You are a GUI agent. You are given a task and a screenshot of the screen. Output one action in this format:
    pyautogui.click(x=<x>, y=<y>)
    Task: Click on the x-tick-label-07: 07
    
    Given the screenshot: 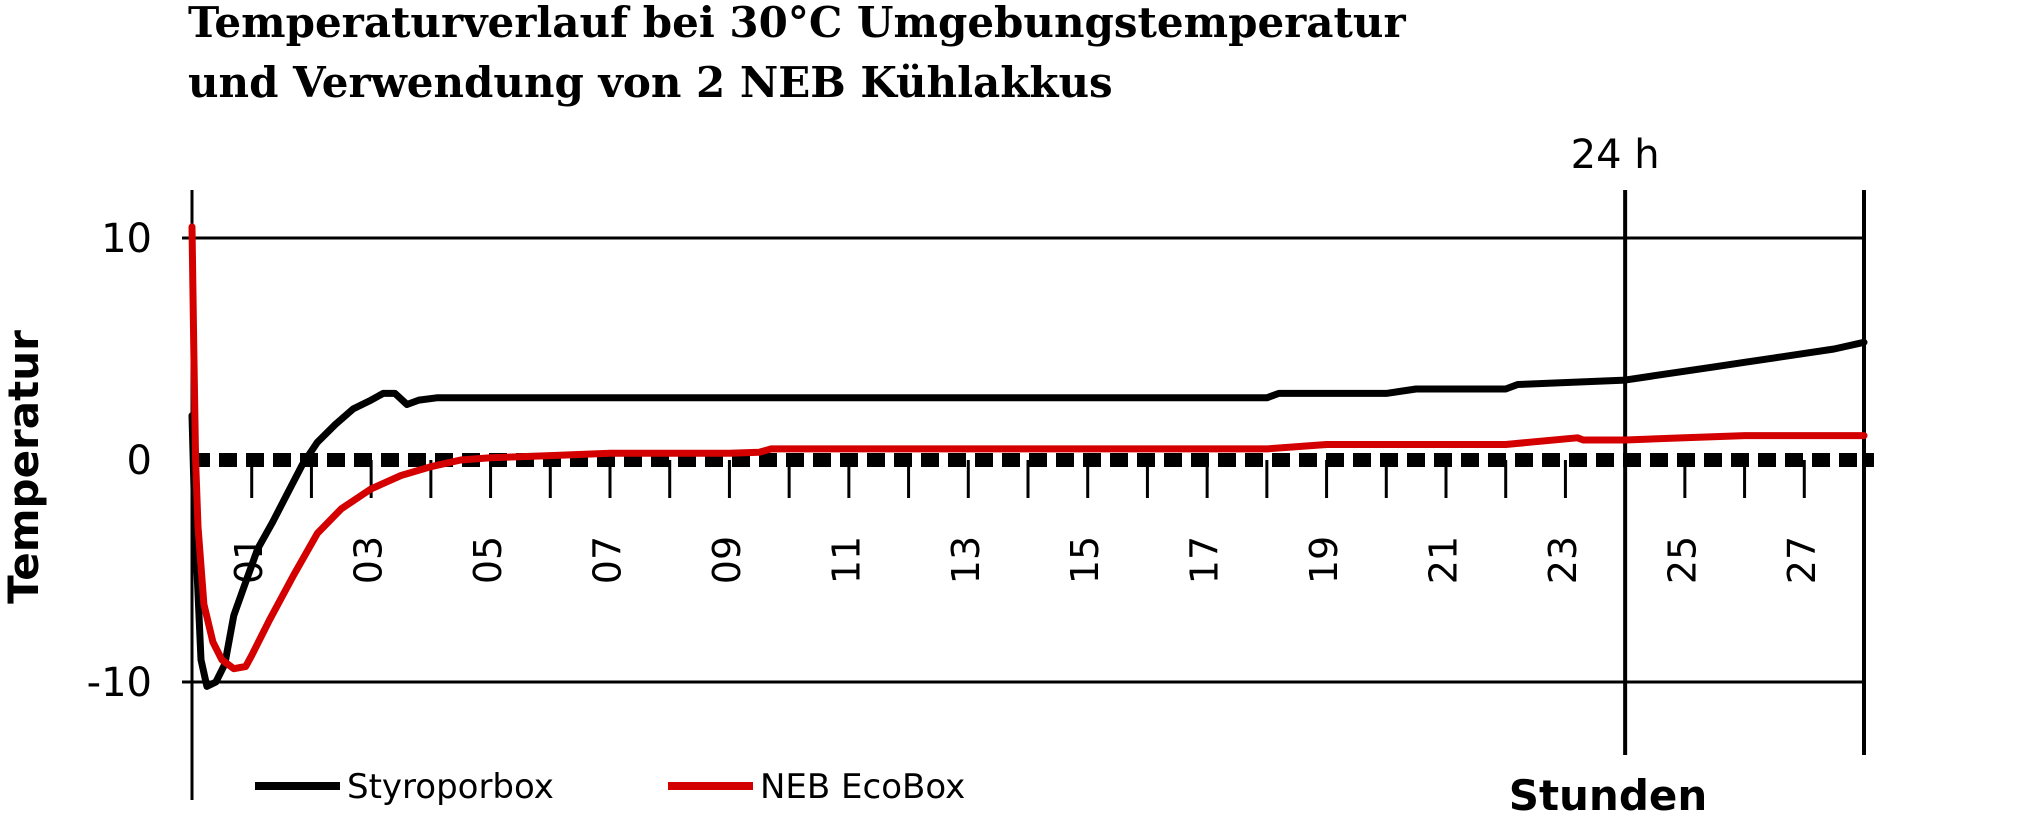 What is the action you would take?
    pyautogui.click(x=608, y=560)
    